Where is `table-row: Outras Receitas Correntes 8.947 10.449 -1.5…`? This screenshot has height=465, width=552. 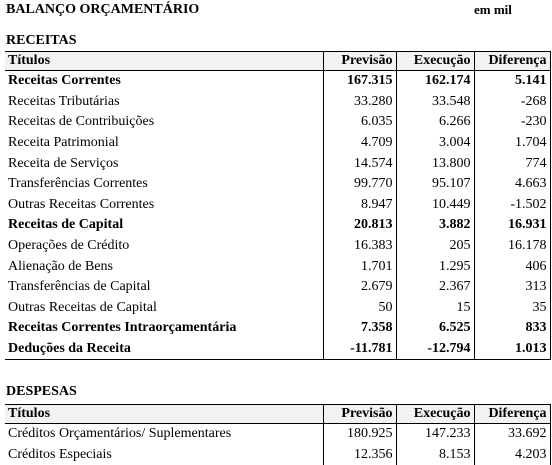
table-row: Outras Receitas Correntes 8.947 10.449 -1.5… is located at coordinates (278, 205).